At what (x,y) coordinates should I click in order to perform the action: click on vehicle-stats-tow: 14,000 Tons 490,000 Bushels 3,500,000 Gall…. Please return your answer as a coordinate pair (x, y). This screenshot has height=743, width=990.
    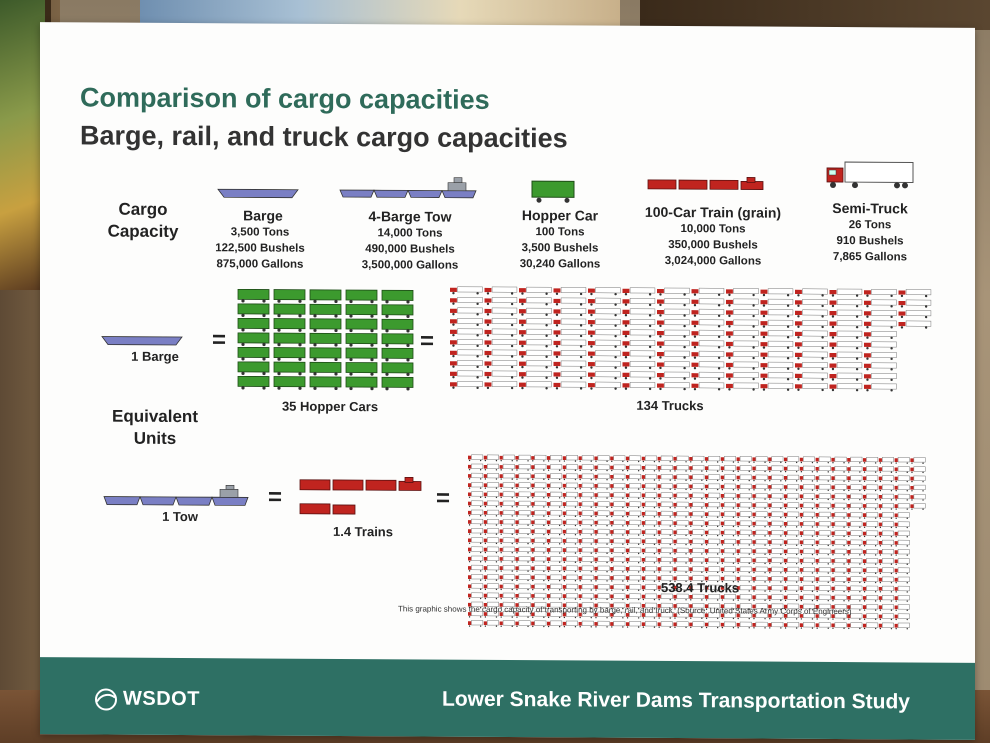
    Looking at the image, I should click on (410, 249).